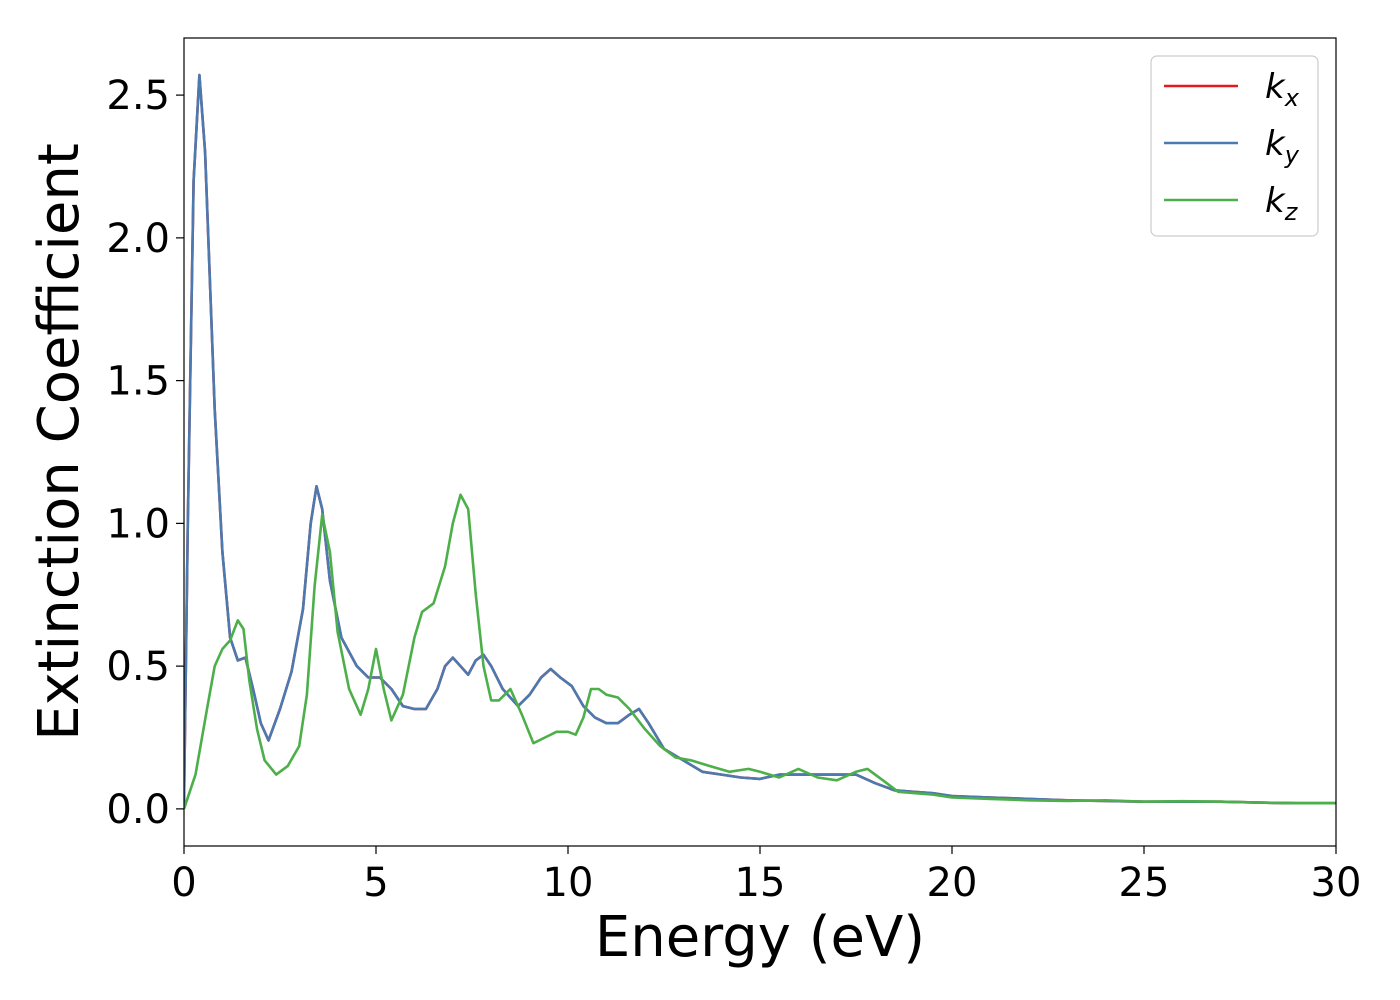 The image size is (1400, 1000). Describe the element at coordinates (1282, 146) in the screenshot. I see `legend-label-ky: ky` at that location.